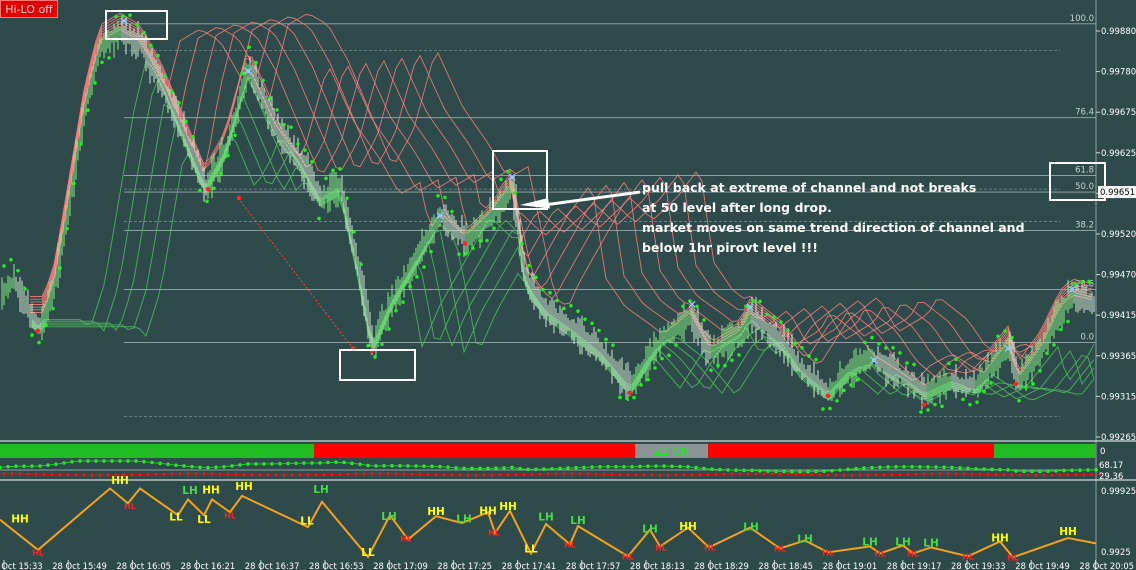 The image size is (1136, 570). I want to click on zz-on-toggle: ZZ ON, so click(671, 451).